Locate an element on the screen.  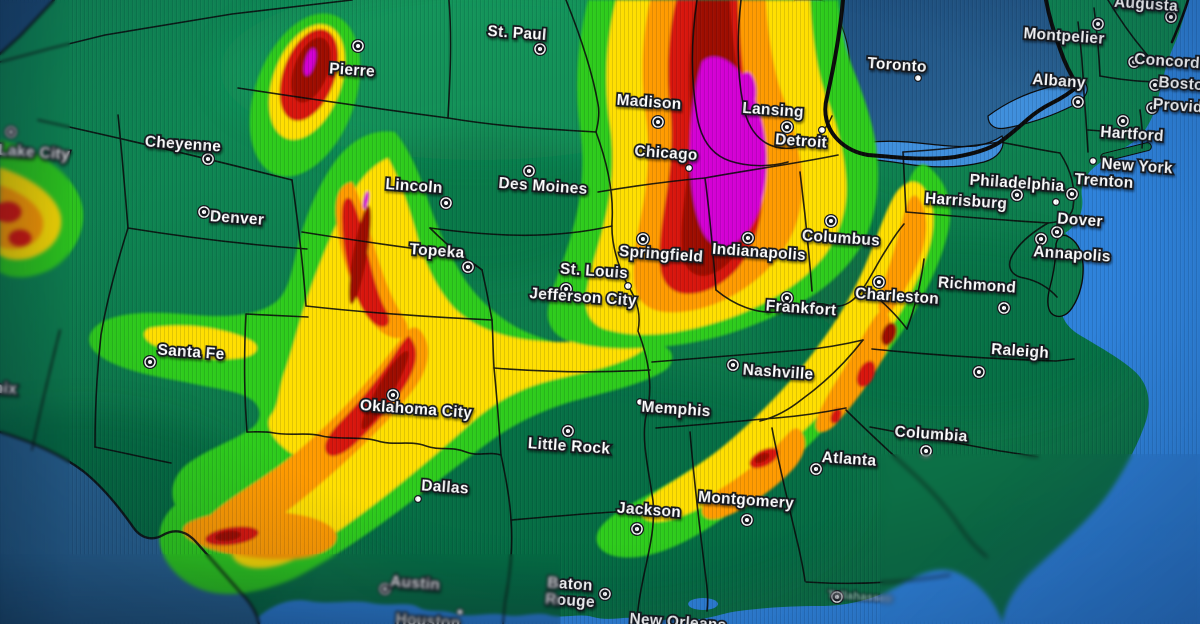
city-albany: Albany is located at coordinates (1059, 90).